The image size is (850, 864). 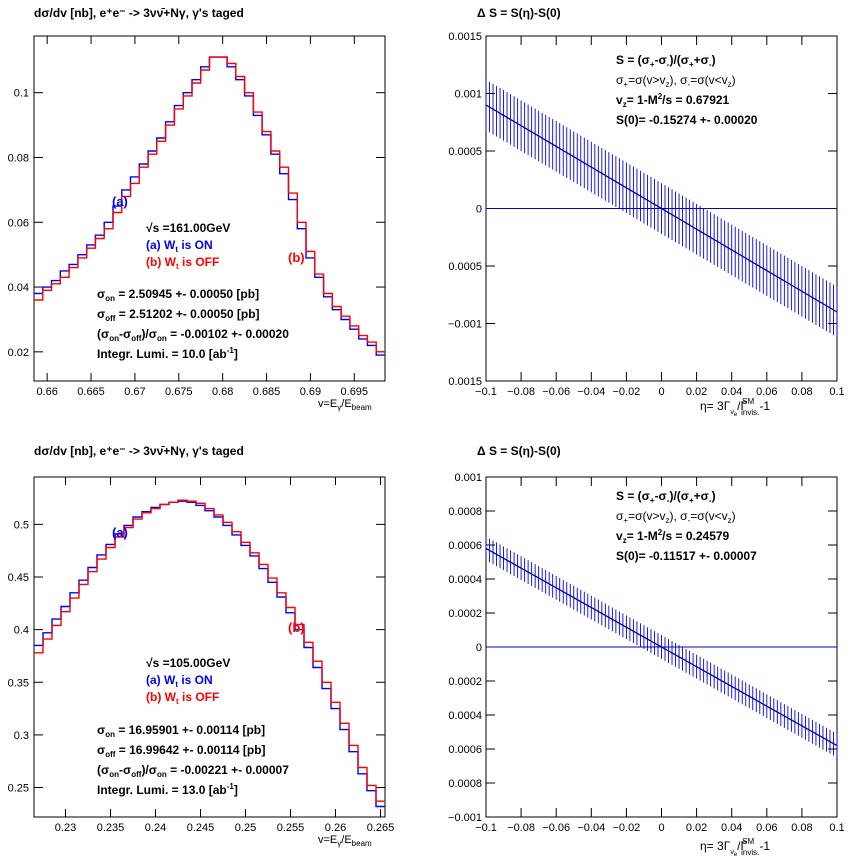 I want to click on s0-value: S(0)= -0.15274 +- 0.00020, so click(x=687, y=120).